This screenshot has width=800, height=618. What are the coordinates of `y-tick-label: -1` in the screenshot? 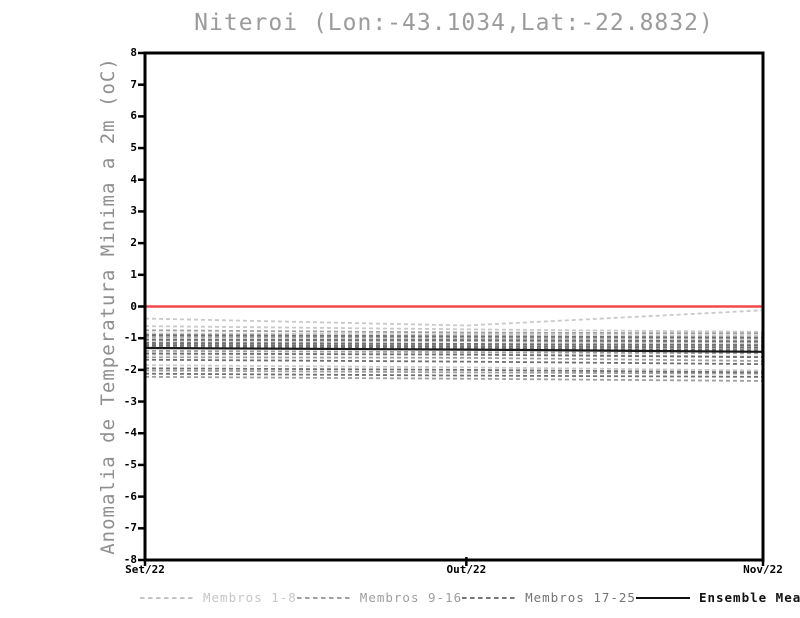 It's located at (130, 338).